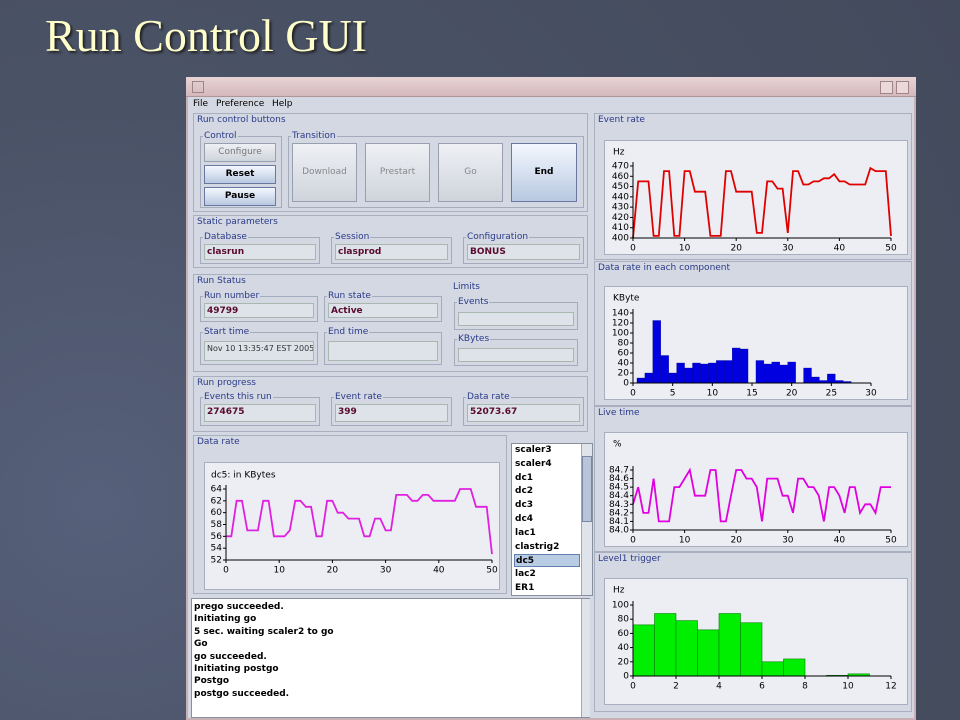 This screenshot has width=960, height=720. What do you see at coordinates (240, 174) in the screenshot?
I see `reset-button: Reset` at bounding box center [240, 174].